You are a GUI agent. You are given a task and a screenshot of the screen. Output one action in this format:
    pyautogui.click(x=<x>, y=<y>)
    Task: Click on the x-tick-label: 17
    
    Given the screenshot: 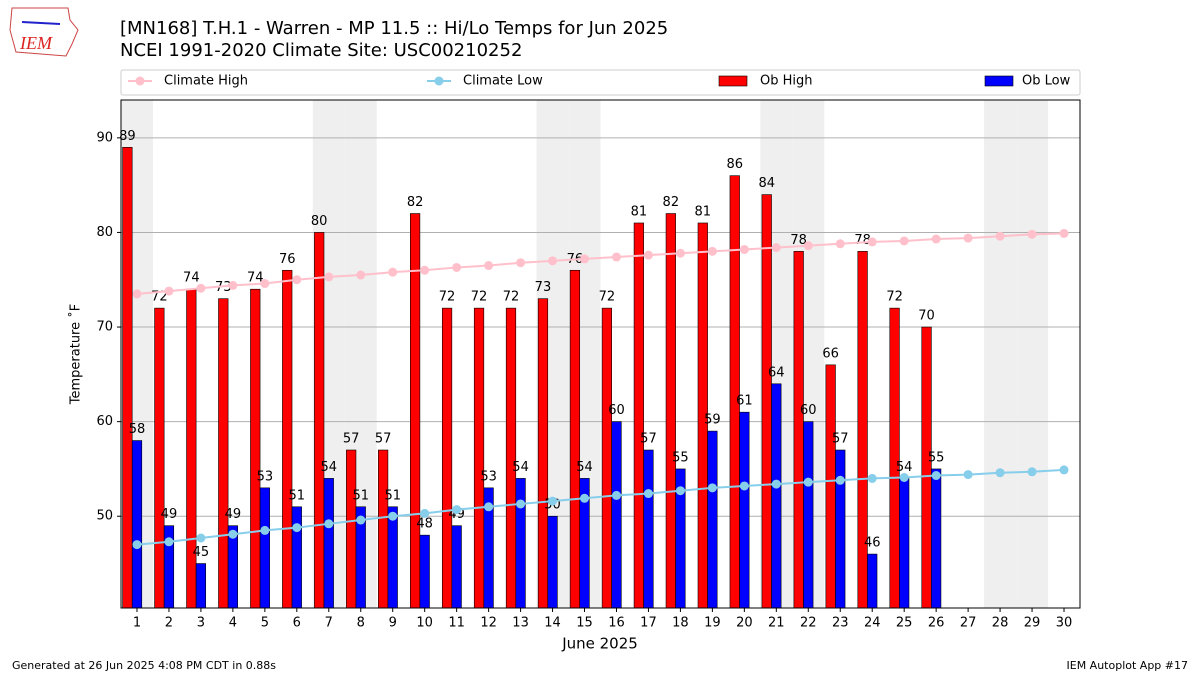 What is the action you would take?
    pyautogui.click(x=648, y=623)
    